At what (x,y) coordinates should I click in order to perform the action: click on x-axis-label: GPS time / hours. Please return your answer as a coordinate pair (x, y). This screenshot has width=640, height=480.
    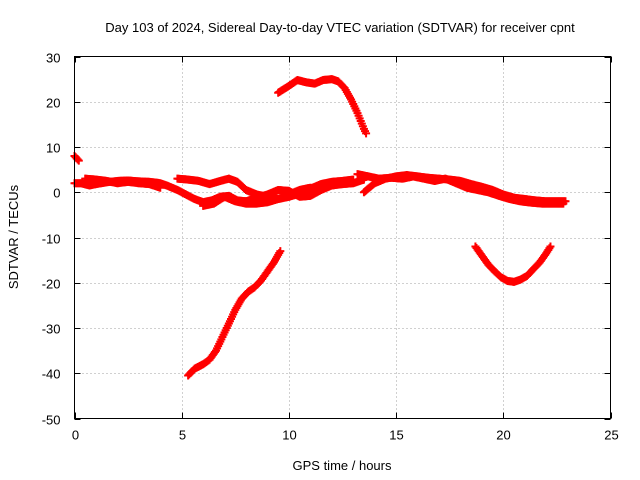
    Looking at the image, I should click on (342, 465).